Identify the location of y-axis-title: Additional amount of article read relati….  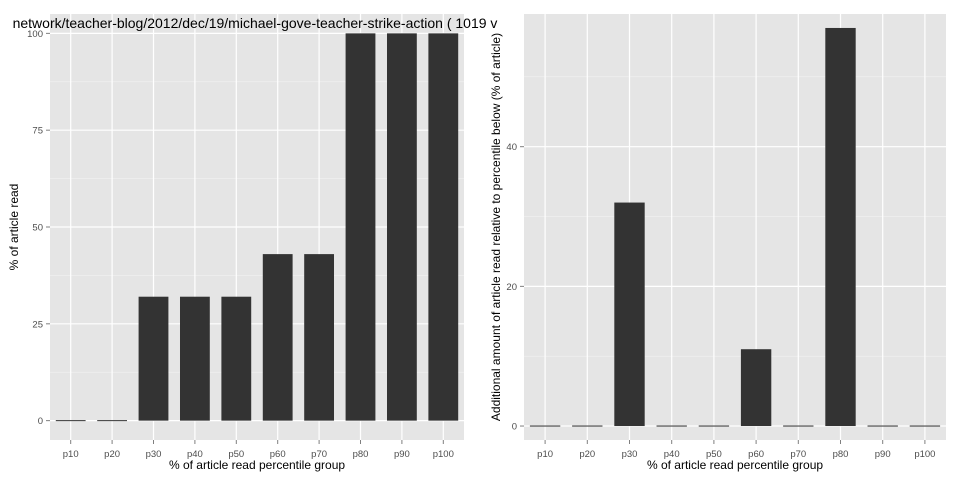
(496, 227).